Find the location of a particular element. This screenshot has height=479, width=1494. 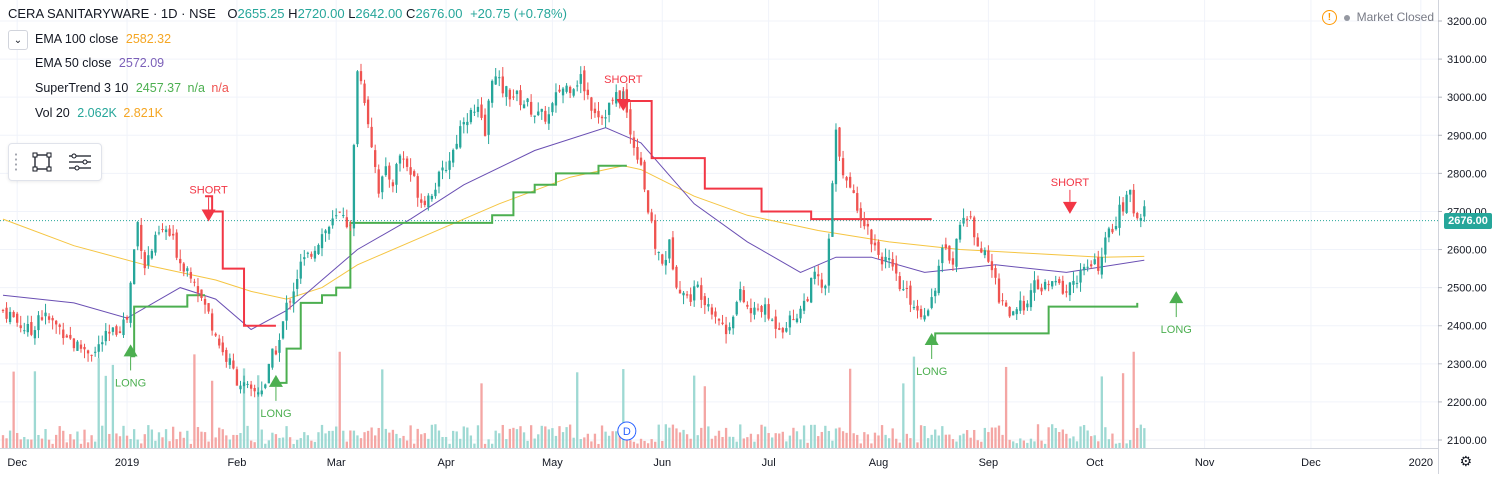

warning-icon: ! is located at coordinates (1329, 18).